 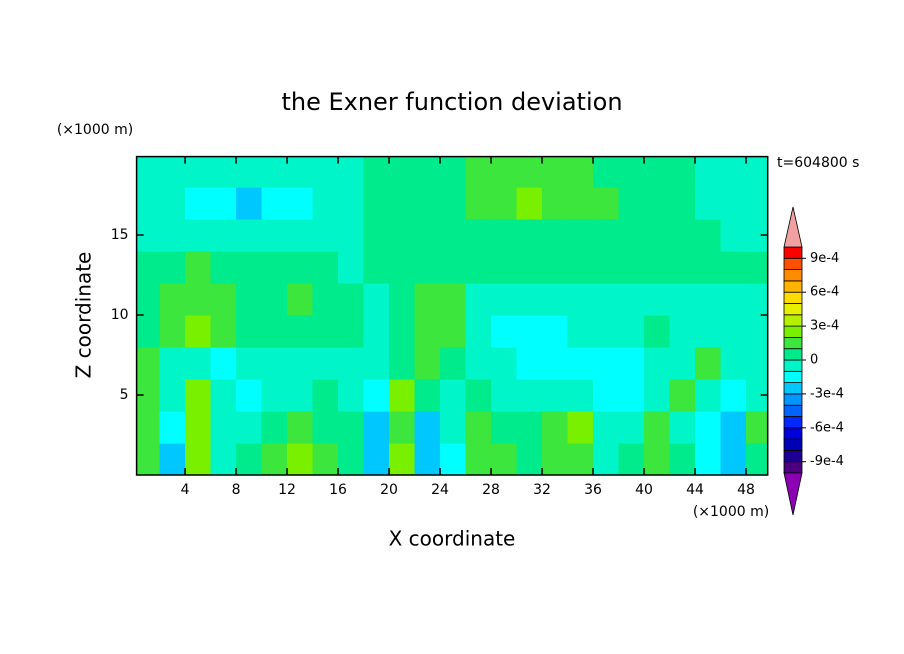 I want to click on x-tick-label: 4, so click(x=185, y=490).